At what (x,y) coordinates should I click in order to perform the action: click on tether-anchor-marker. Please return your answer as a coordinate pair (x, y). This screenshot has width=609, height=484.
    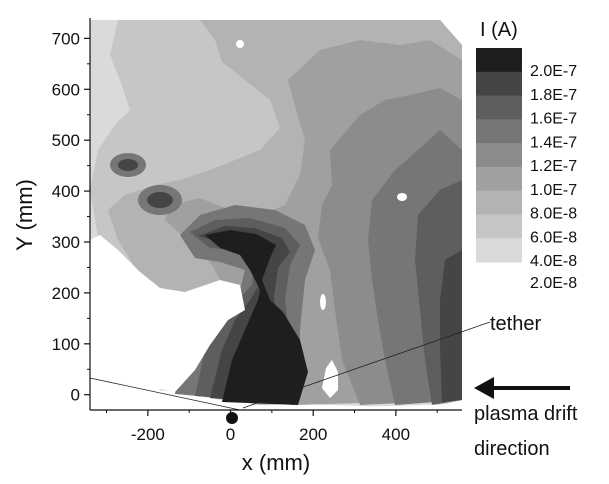
    Looking at the image, I should click on (232, 418).